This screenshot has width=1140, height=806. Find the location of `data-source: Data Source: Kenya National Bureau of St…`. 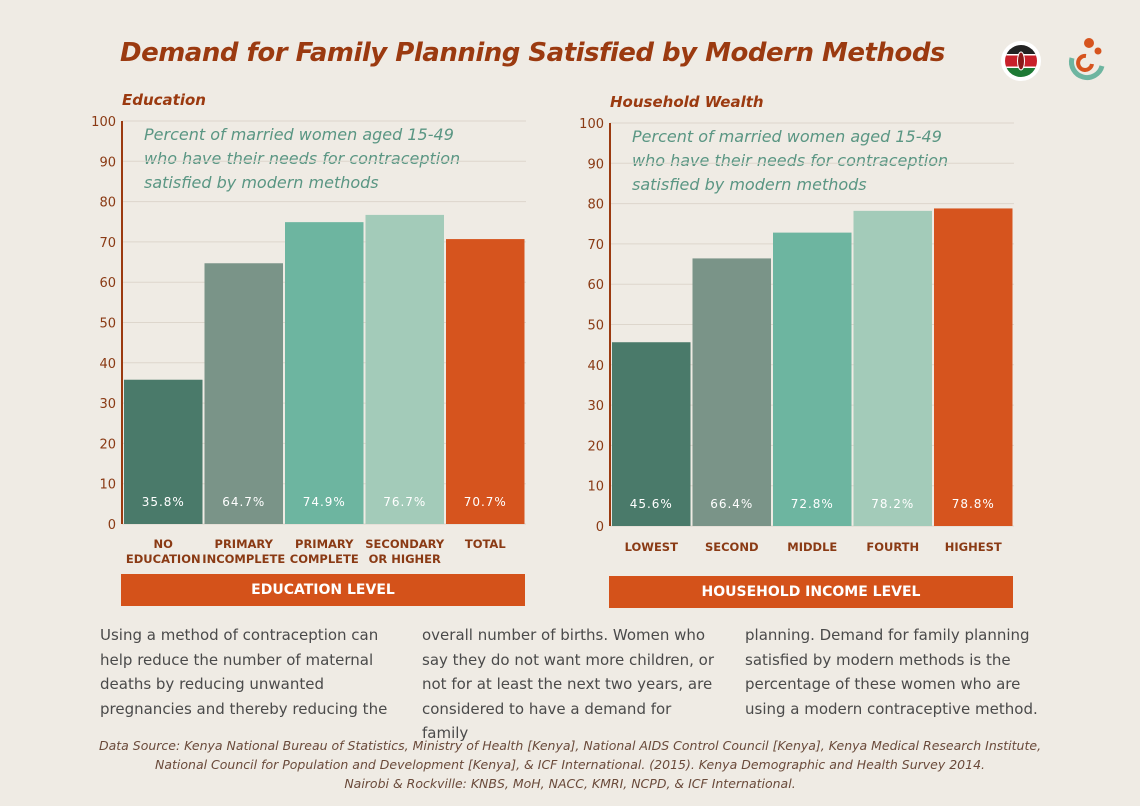

data-source: Data Source: Kenya National Bureau of St… is located at coordinates (570, 764).